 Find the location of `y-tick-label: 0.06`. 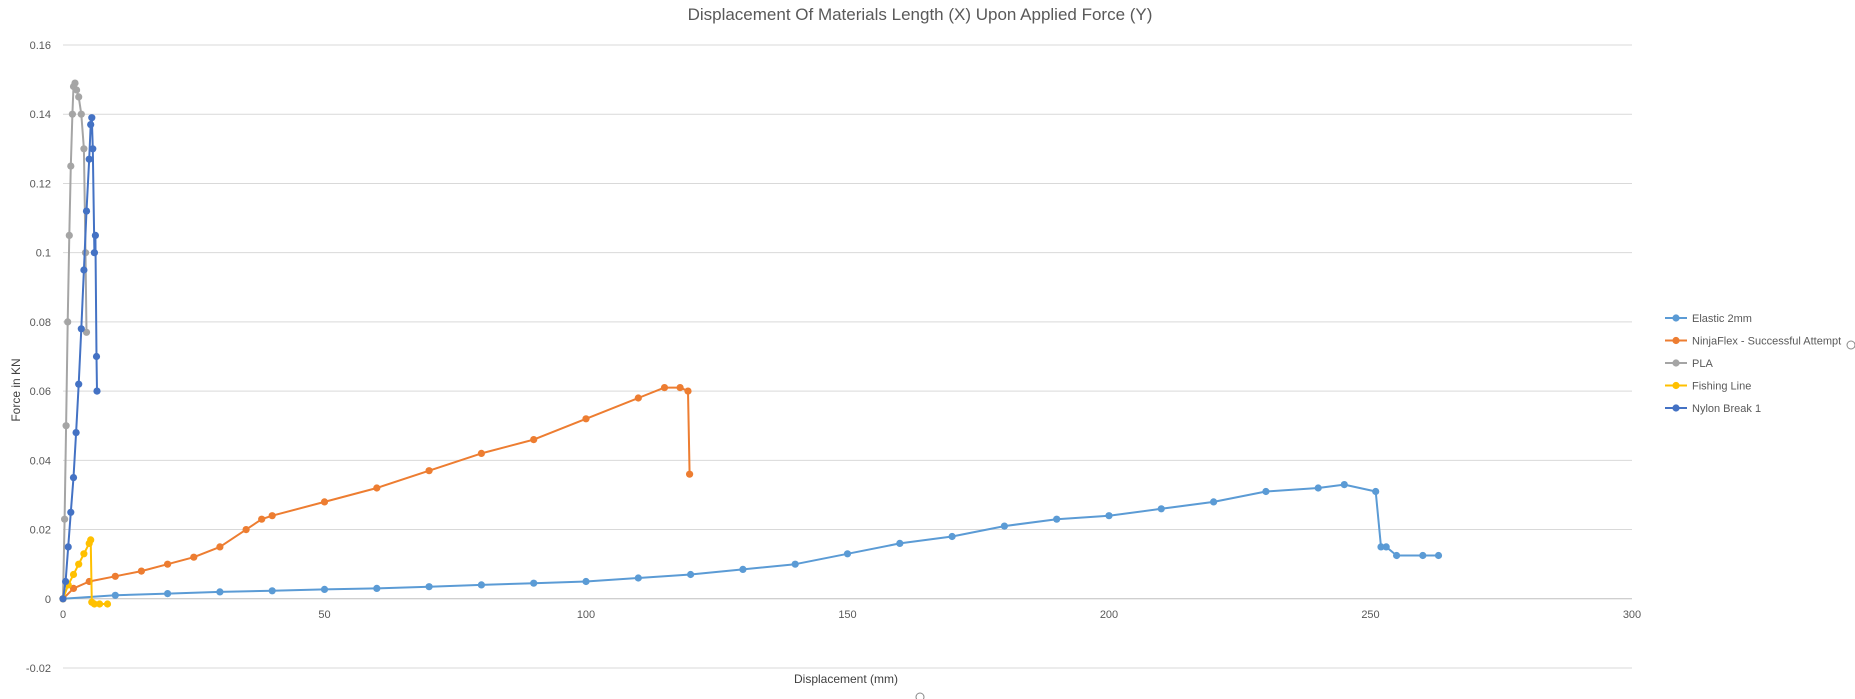

y-tick-label: 0.06 is located at coordinates (40, 392).